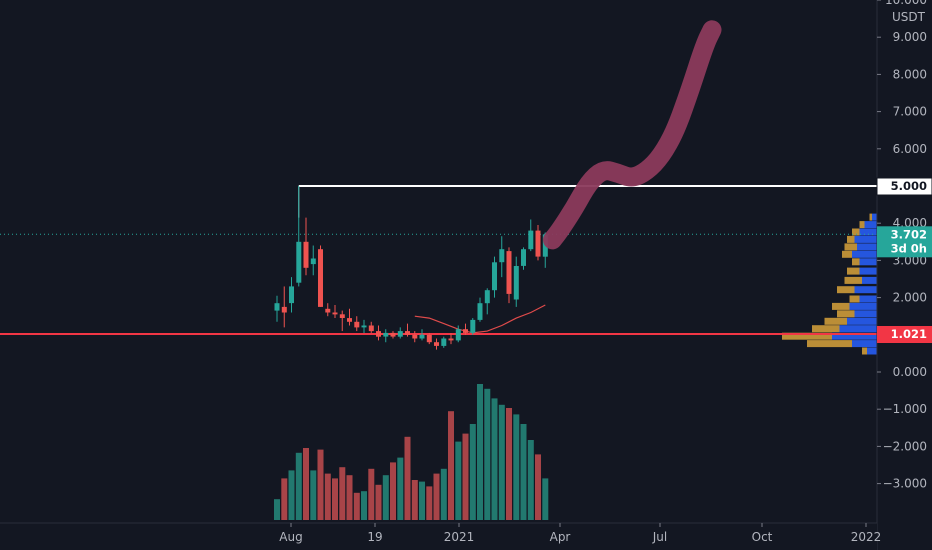 The width and height of the screenshot is (932, 550). I want to click on current-price-badge, so click(904, 242).